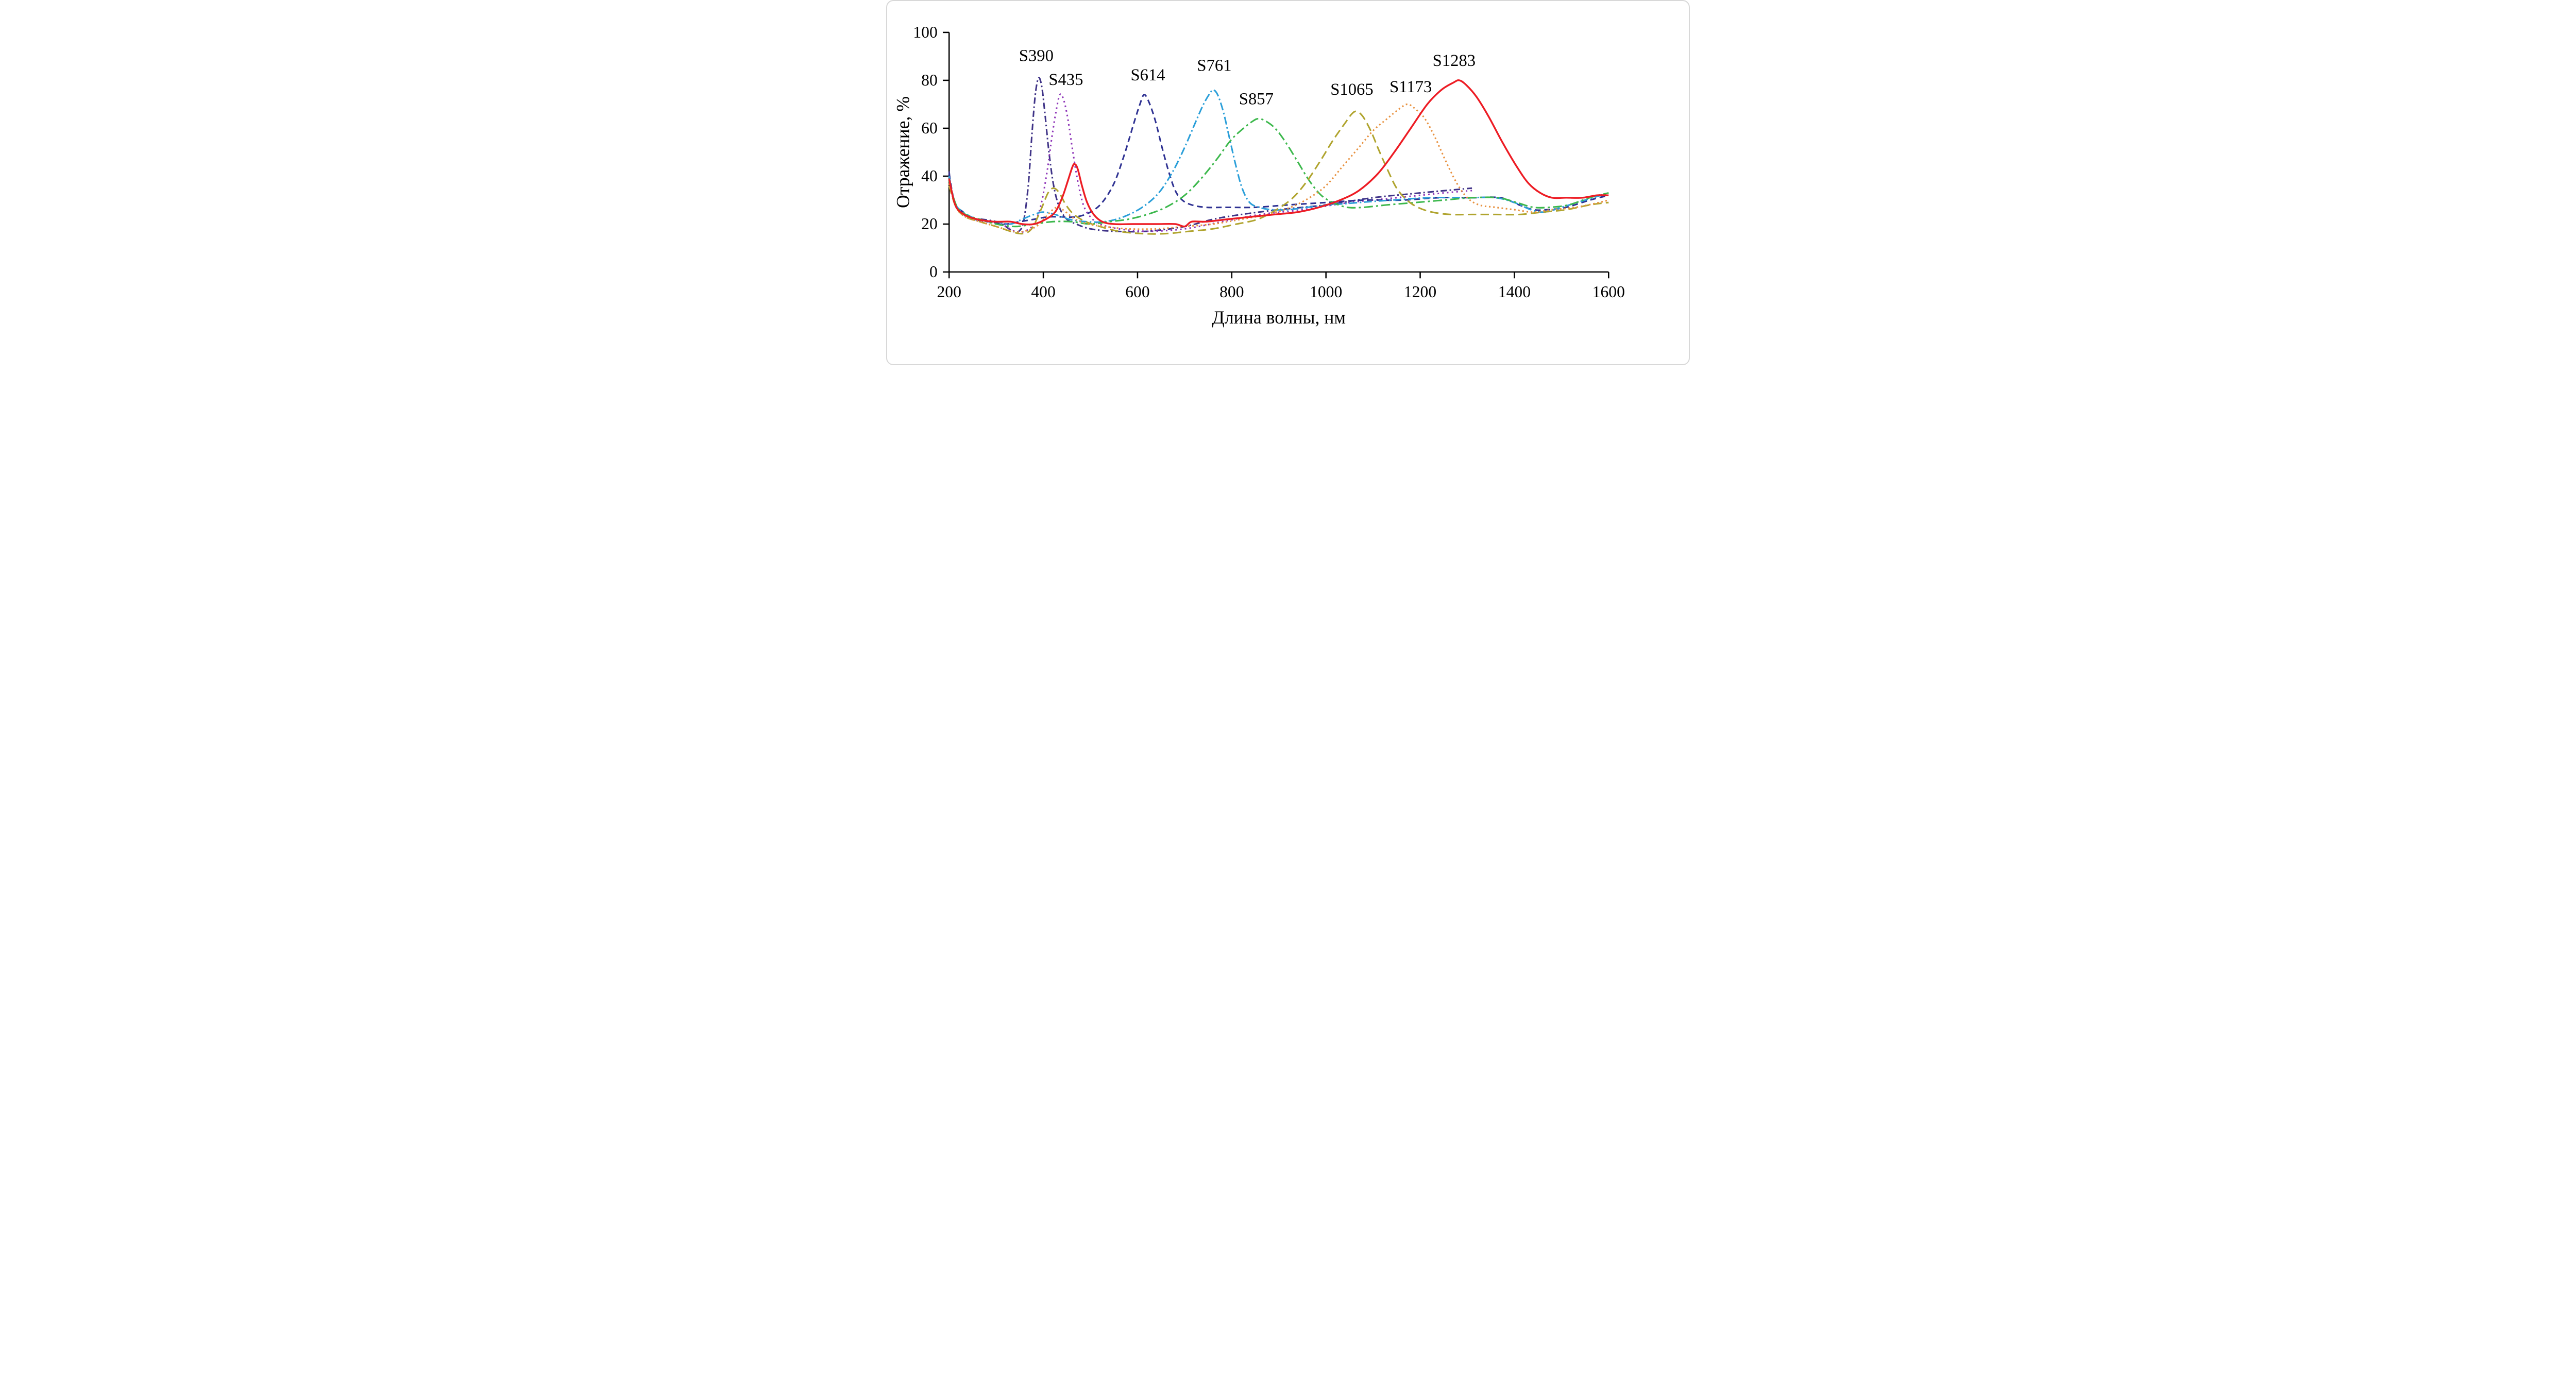 This screenshot has width=2576, height=1381. Describe the element at coordinates (1608, 292) in the screenshot. I see `x-tick-label: 1600` at that location.